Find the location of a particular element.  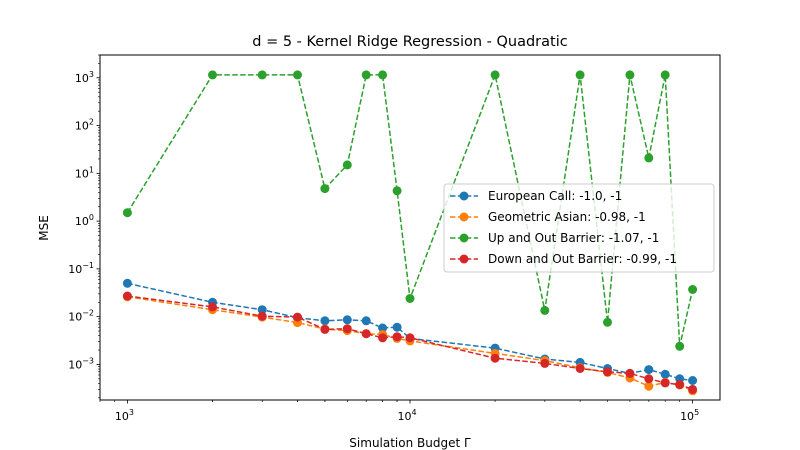

y-tick-label: 10⁻² is located at coordinates (81, 316).